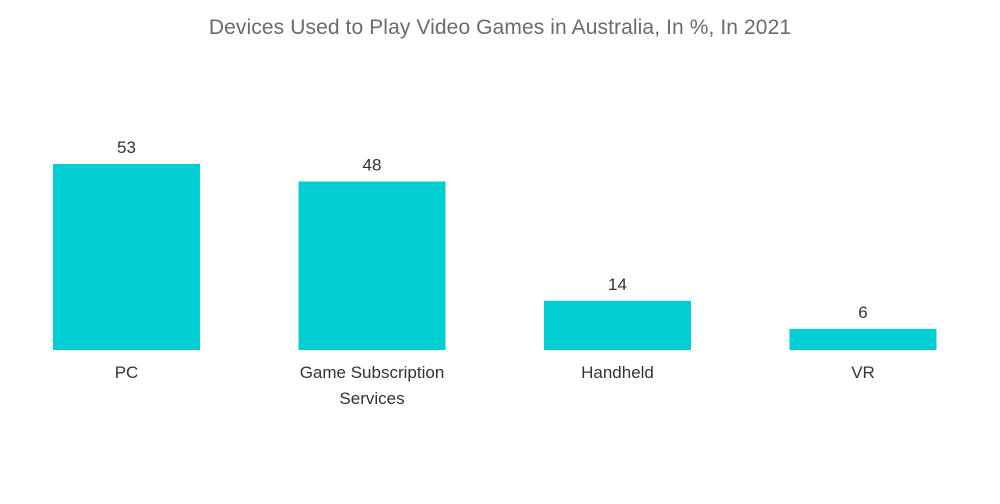  What do you see at coordinates (127, 372) in the screenshot?
I see `category-label: PC` at bounding box center [127, 372].